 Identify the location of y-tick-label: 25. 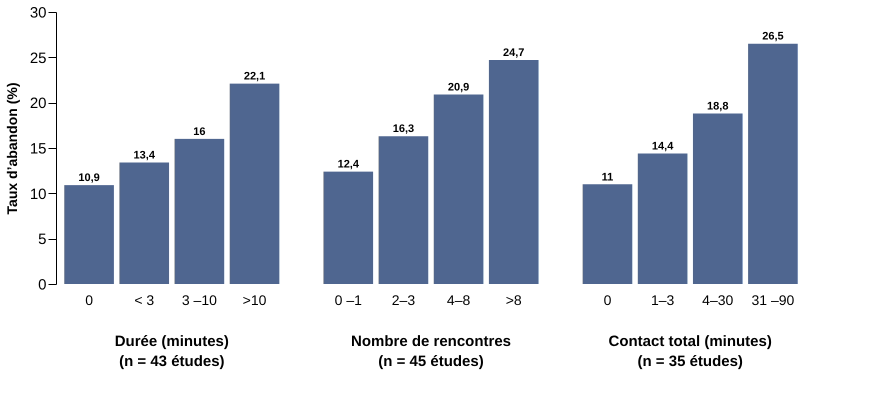
(38, 58).